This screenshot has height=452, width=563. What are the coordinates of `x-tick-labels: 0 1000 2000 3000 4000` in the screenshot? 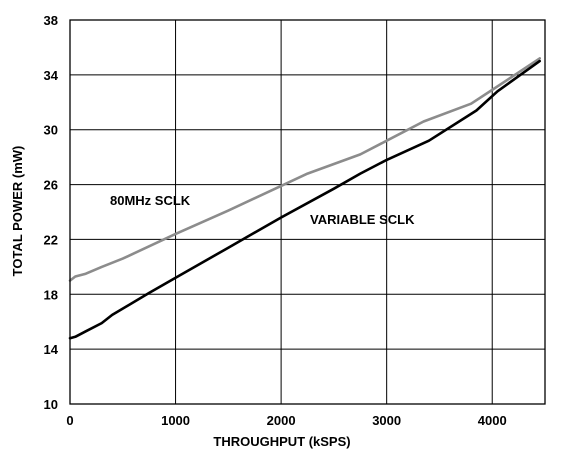 It's located at (286, 420).